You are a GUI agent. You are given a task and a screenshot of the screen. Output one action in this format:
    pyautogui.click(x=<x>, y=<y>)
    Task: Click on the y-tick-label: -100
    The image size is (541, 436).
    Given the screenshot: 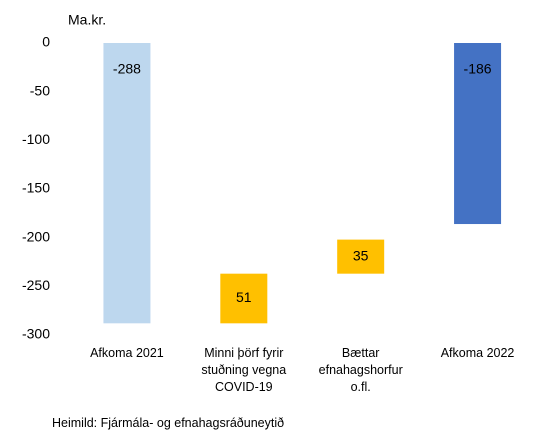 What is the action you would take?
    pyautogui.click(x=36, y=139)
    